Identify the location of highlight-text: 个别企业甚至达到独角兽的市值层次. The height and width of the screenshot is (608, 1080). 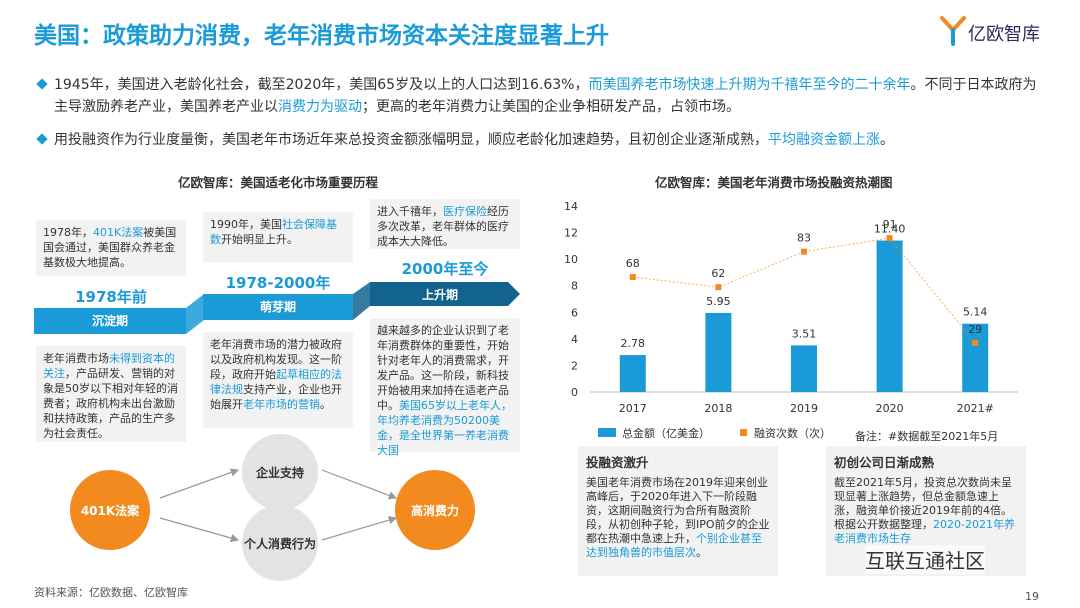
(674, 545).